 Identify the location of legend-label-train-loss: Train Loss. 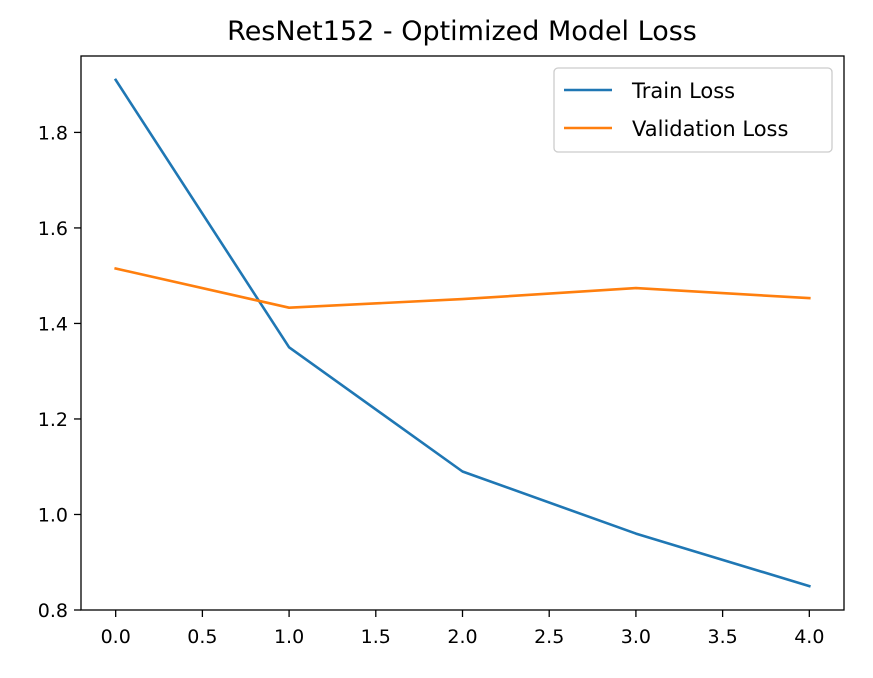
(683, 91).